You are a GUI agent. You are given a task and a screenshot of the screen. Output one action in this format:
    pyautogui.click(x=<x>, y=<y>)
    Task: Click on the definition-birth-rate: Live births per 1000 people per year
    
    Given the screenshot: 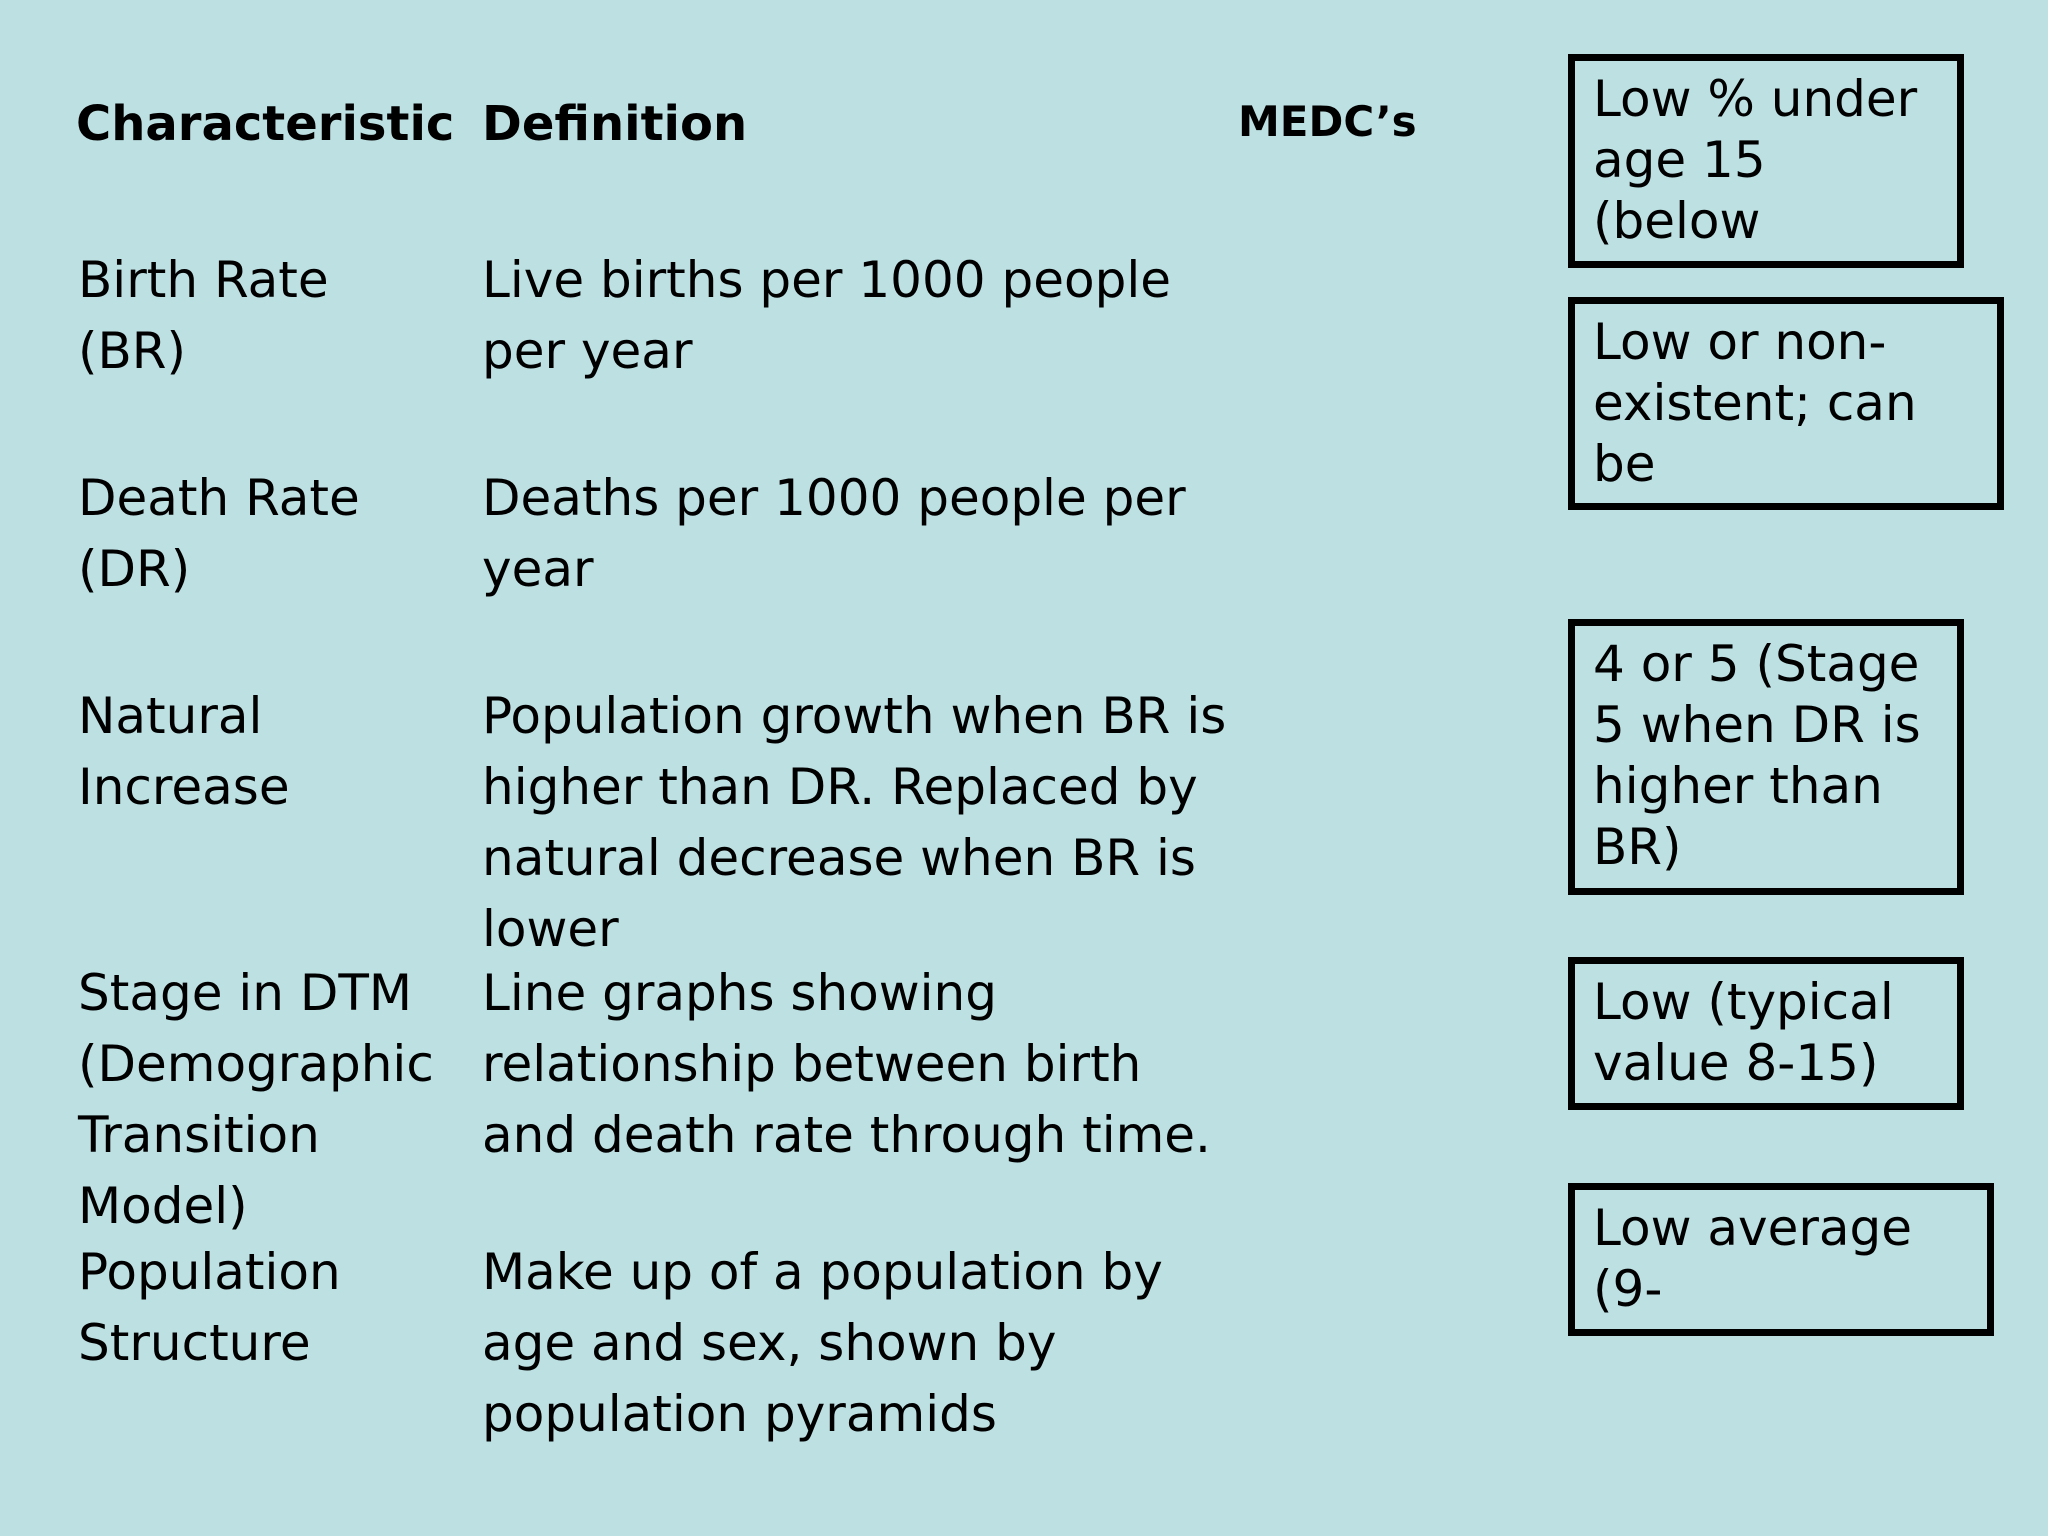 What is the action you would take?
    pyautogui.click(x=826, y=315)
    